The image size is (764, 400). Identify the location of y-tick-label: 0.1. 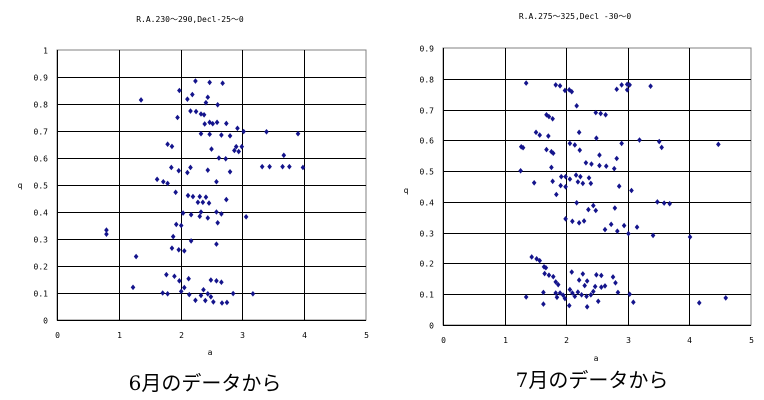
(41, 294).